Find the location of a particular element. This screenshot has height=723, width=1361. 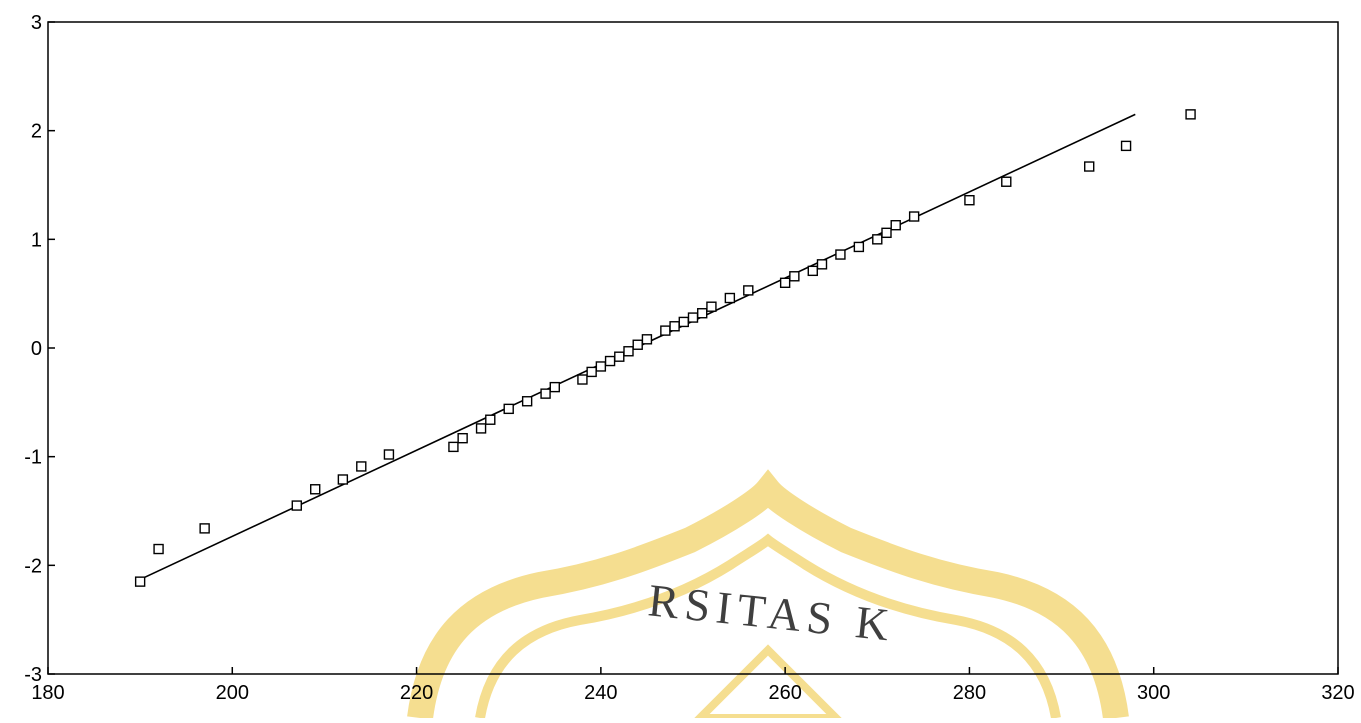

y-tick-label: -1 is located at coordinates (33, 458).